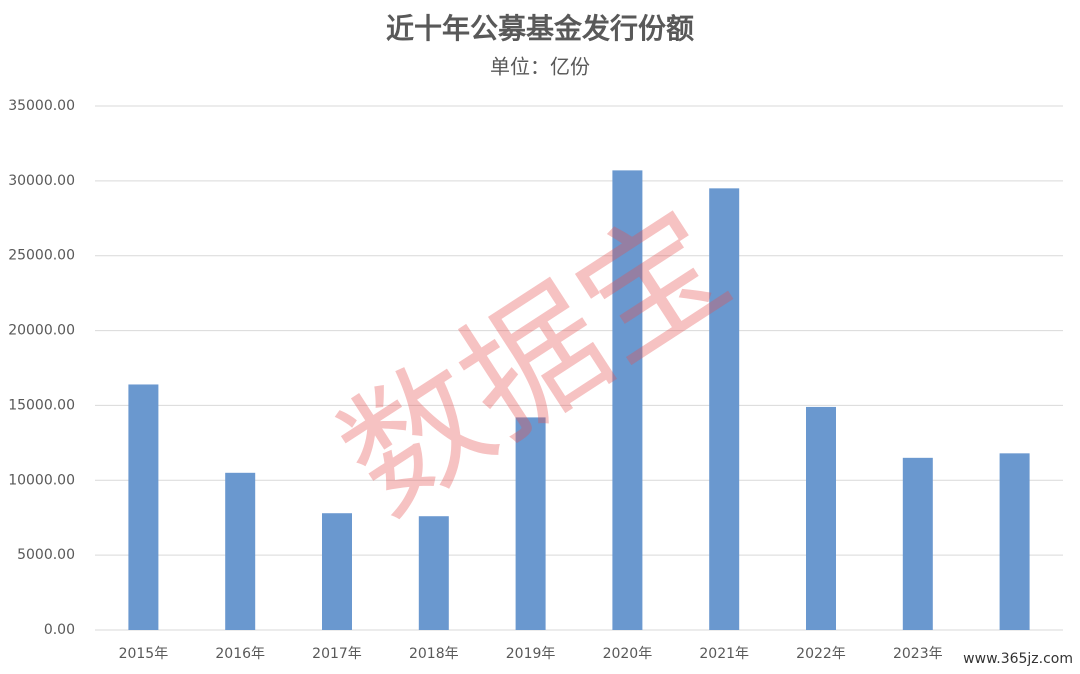 The width and height of the screenshot is (1080, 674). What do you see at coordinates (41, 256) in the screenshot?
I see `y-tick-label: 25000.00` at bounding box center [41, 256].